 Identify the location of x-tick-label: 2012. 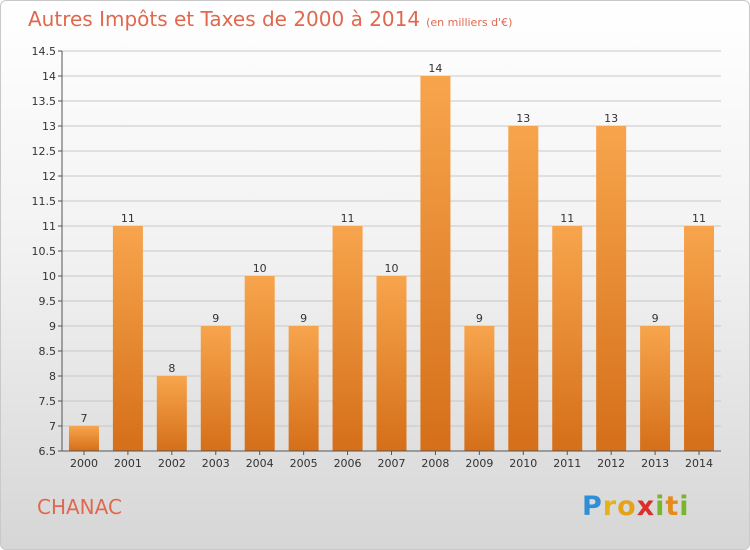
(611, 463).